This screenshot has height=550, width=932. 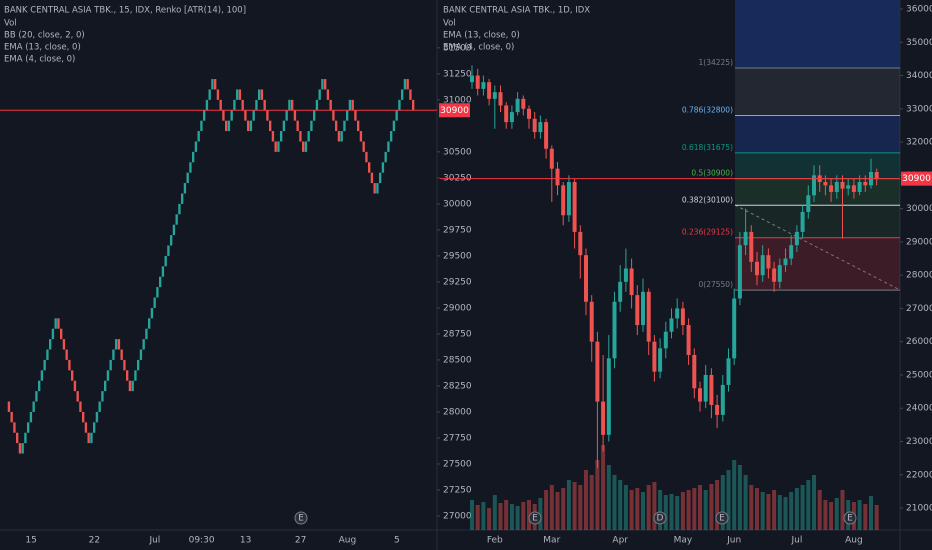 I want to click on fib-label: 0.236(29125), so click(x=707, y=232).